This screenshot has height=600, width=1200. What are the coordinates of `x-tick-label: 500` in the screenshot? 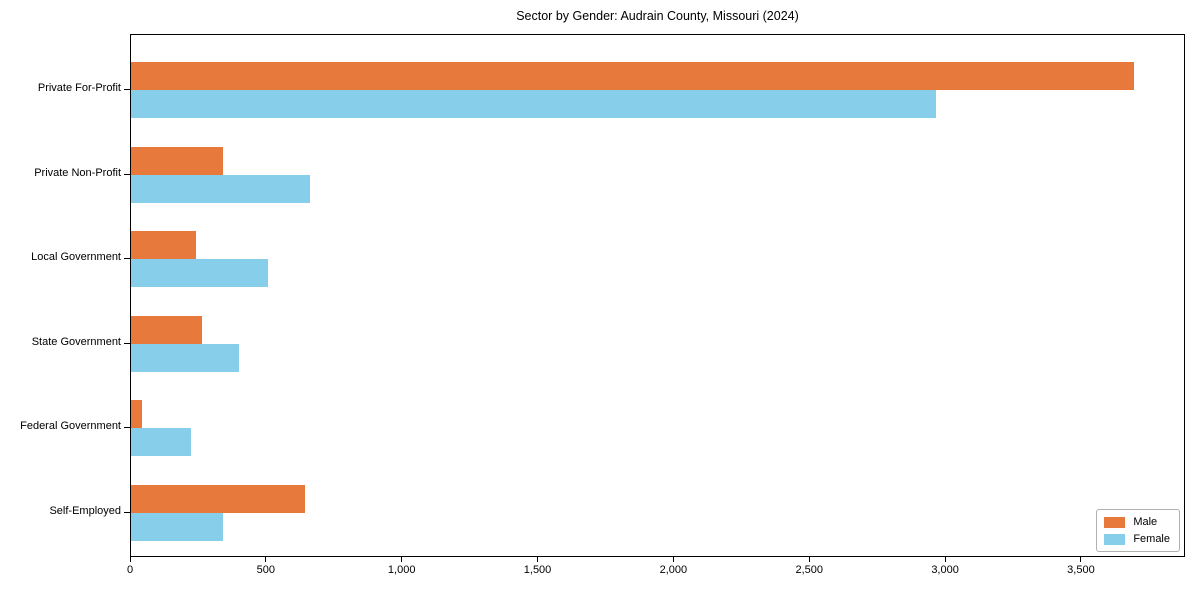 It's located at (266, 570).